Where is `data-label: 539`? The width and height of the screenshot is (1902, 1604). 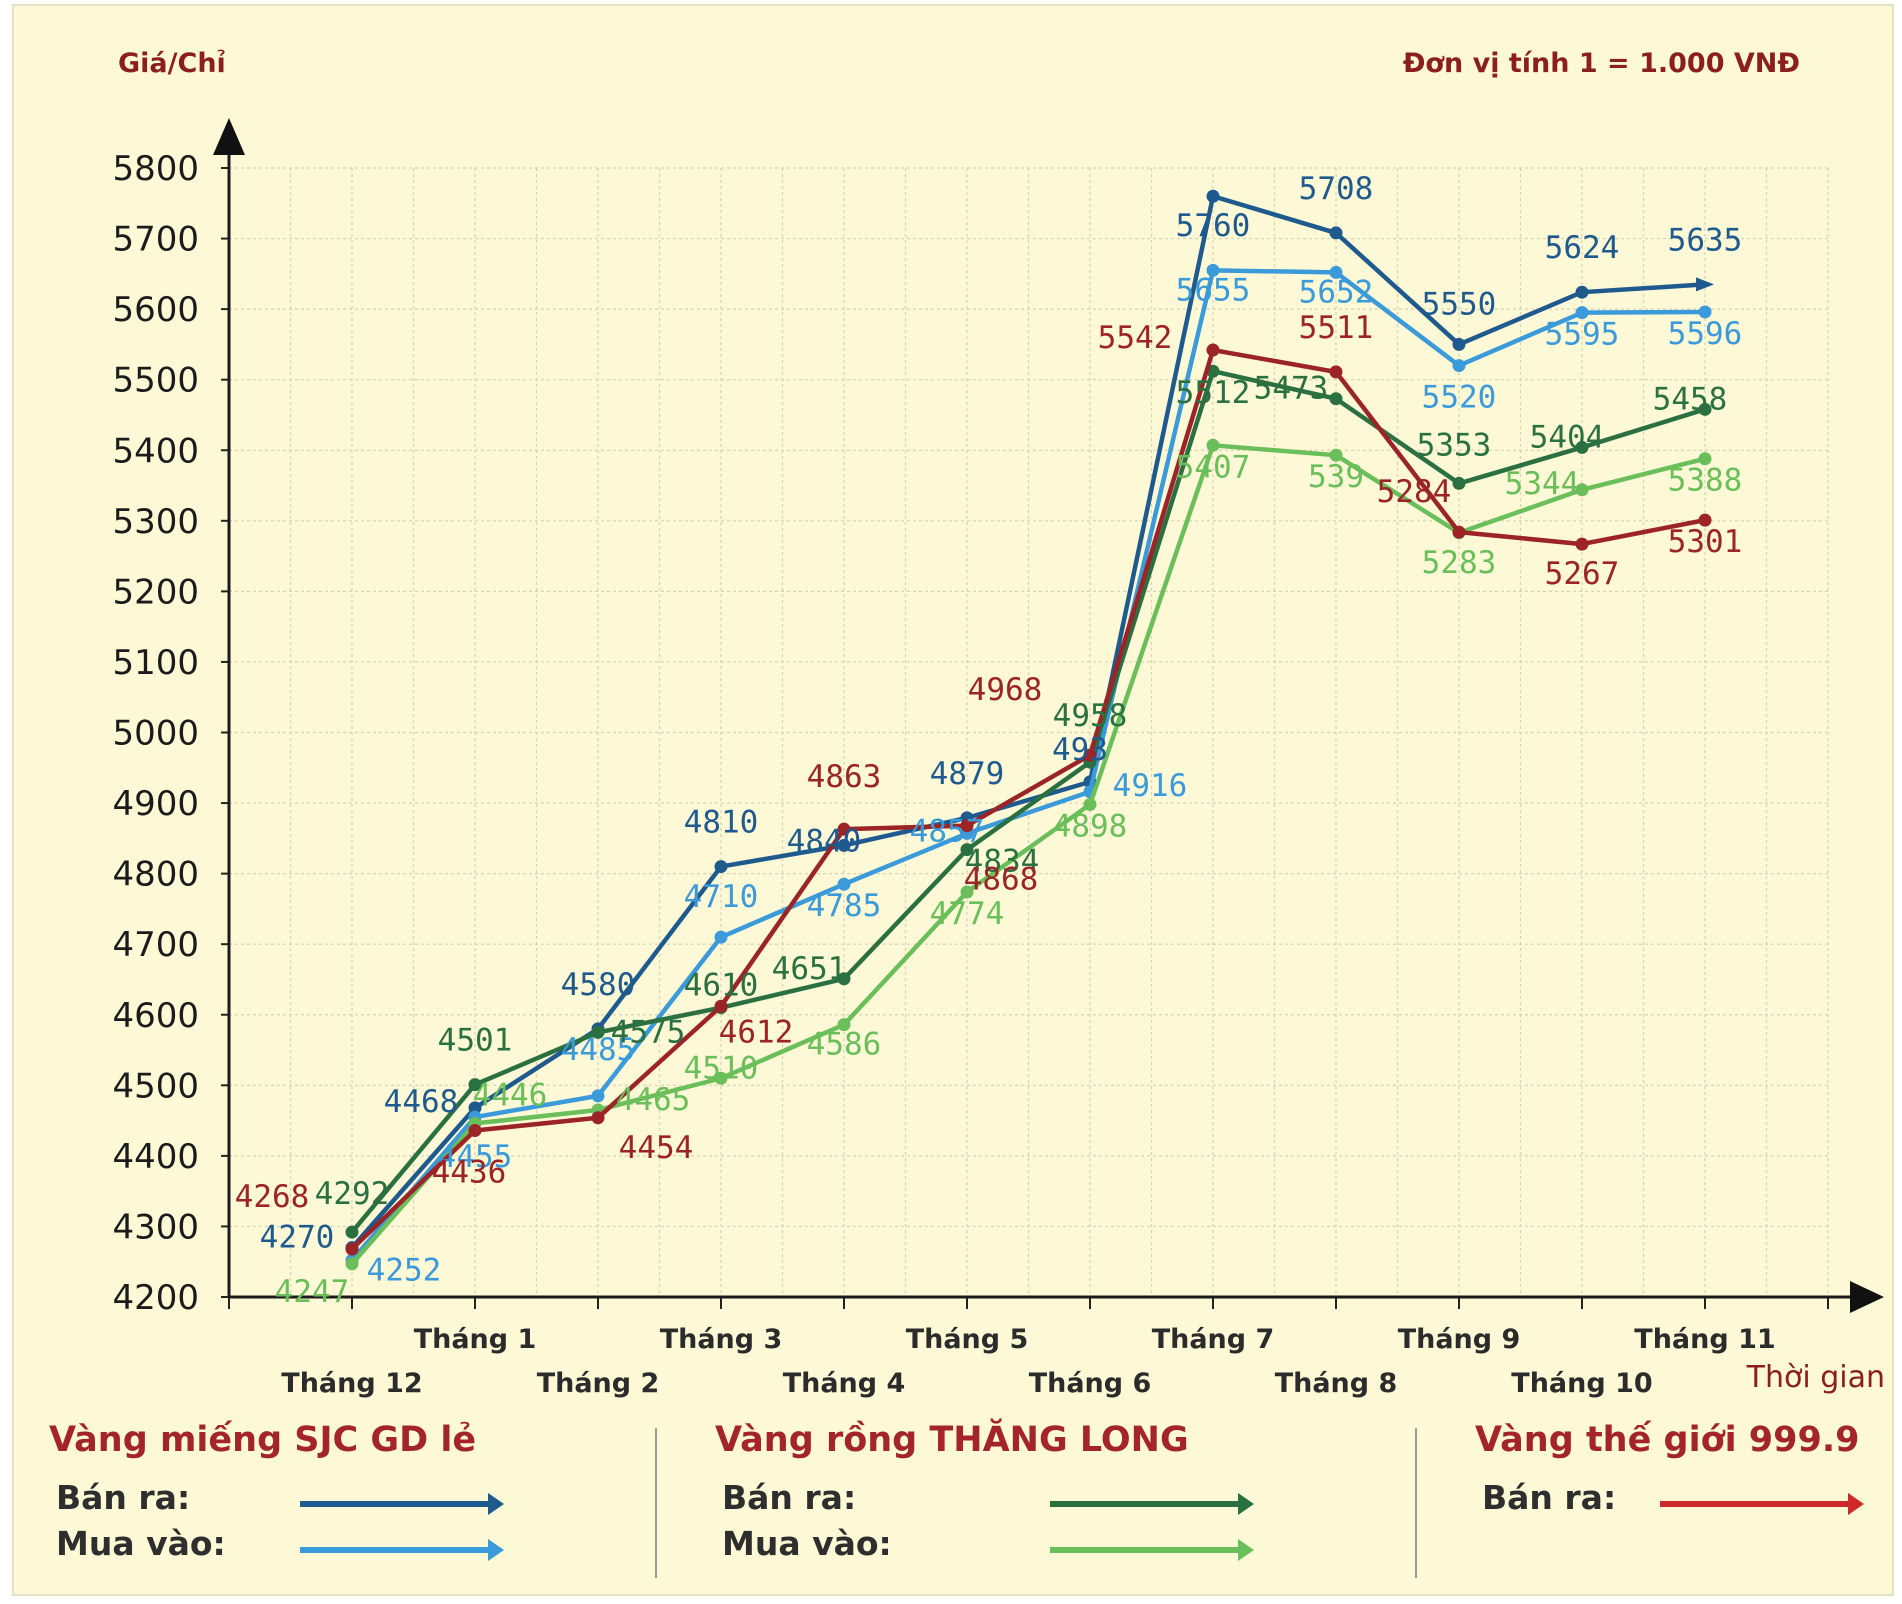
data-label: 539 is located at coordinates (1336, 477).